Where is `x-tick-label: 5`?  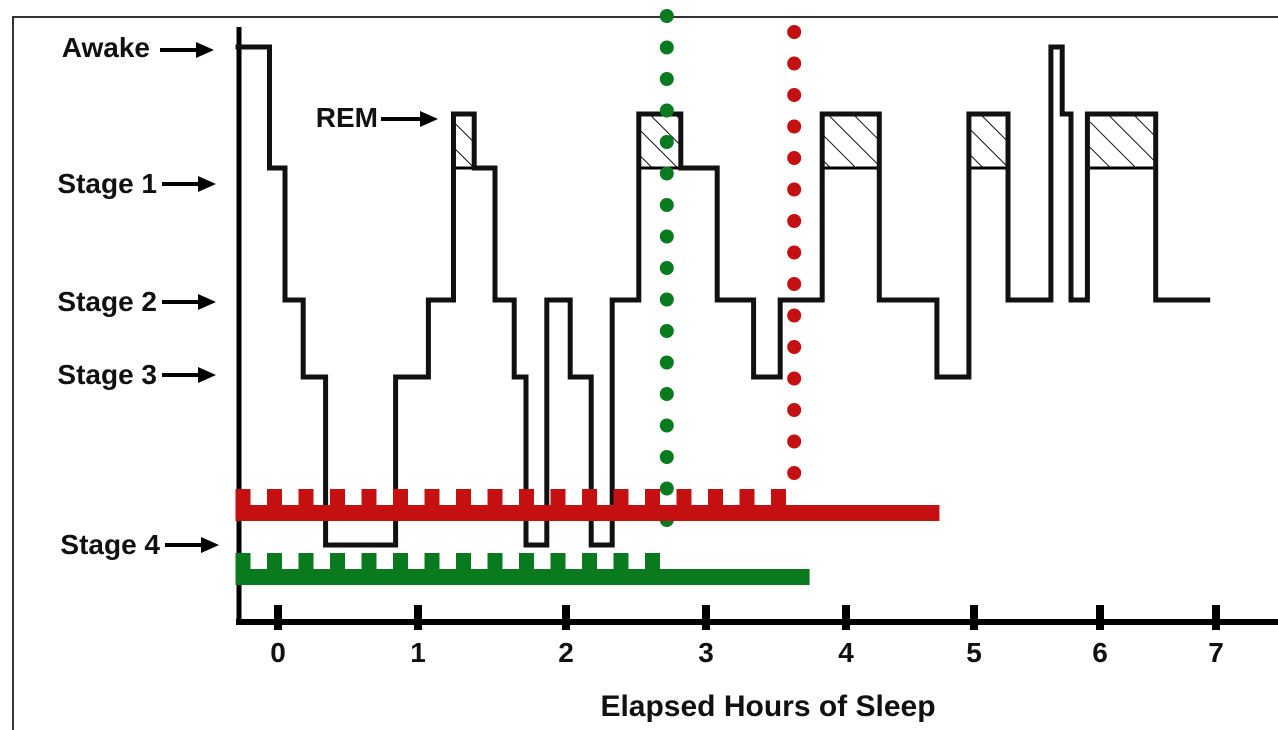 x-tick-label: 5 is located at coordinates (974, 652).